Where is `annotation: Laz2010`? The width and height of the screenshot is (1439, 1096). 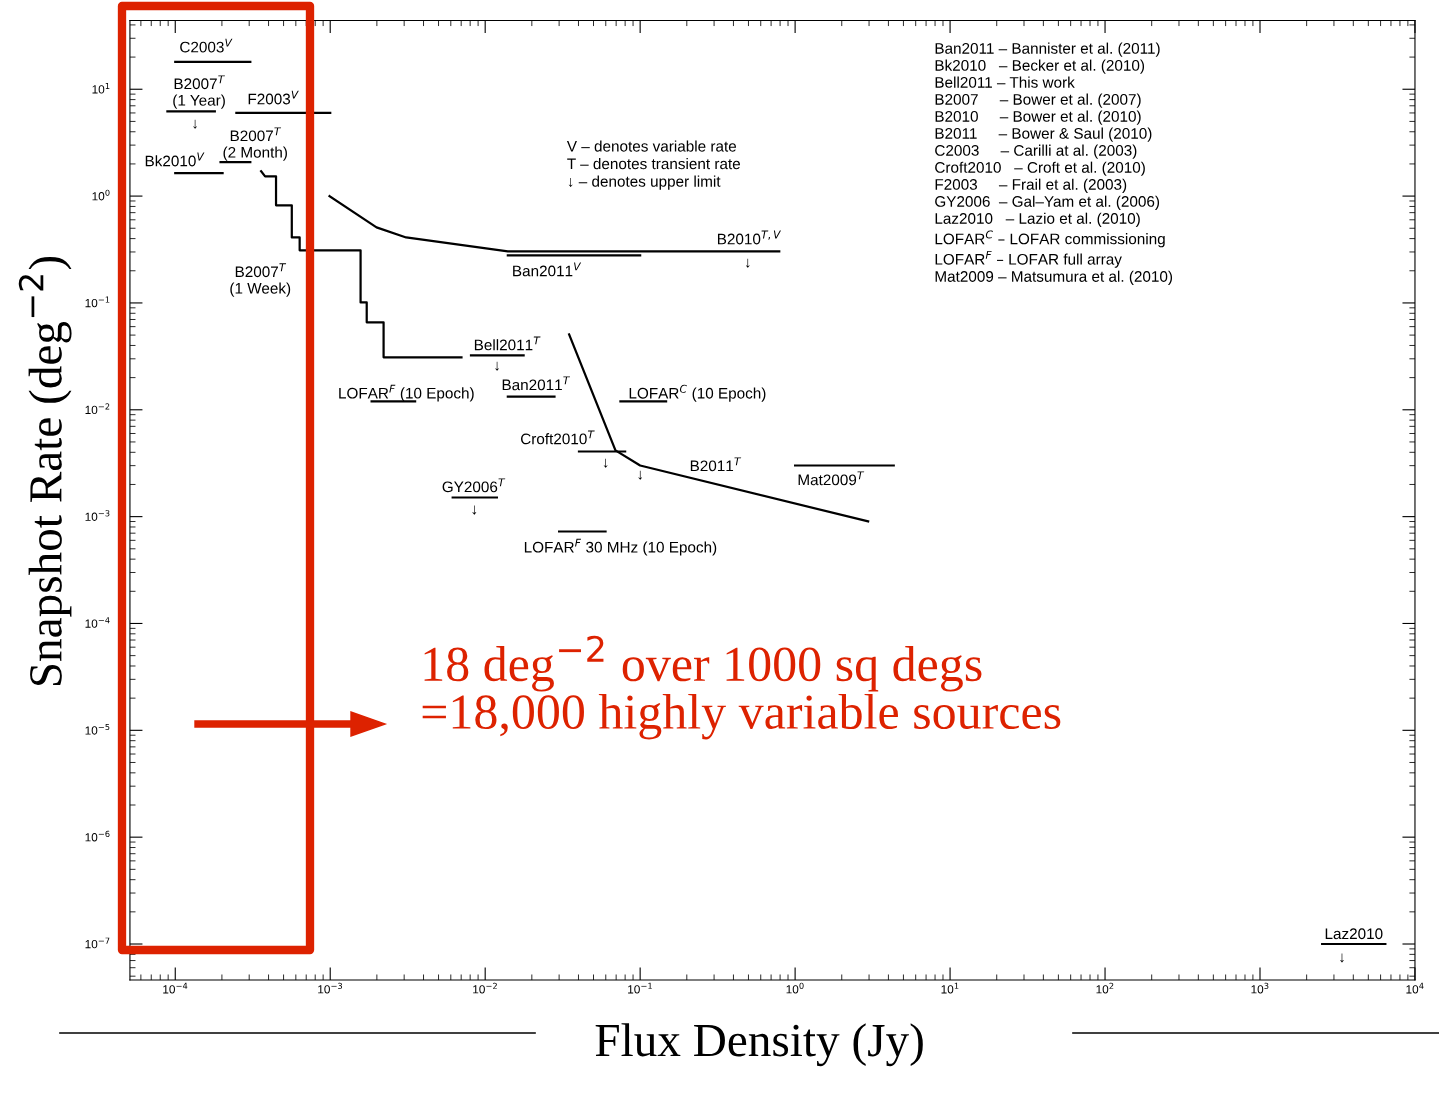
annotation: Laz2010 is located at coordinates (1354, 934).